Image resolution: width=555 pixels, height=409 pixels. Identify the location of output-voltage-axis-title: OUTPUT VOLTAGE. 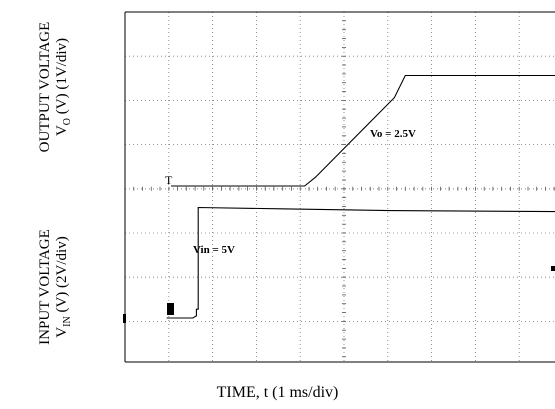
(45, 87).